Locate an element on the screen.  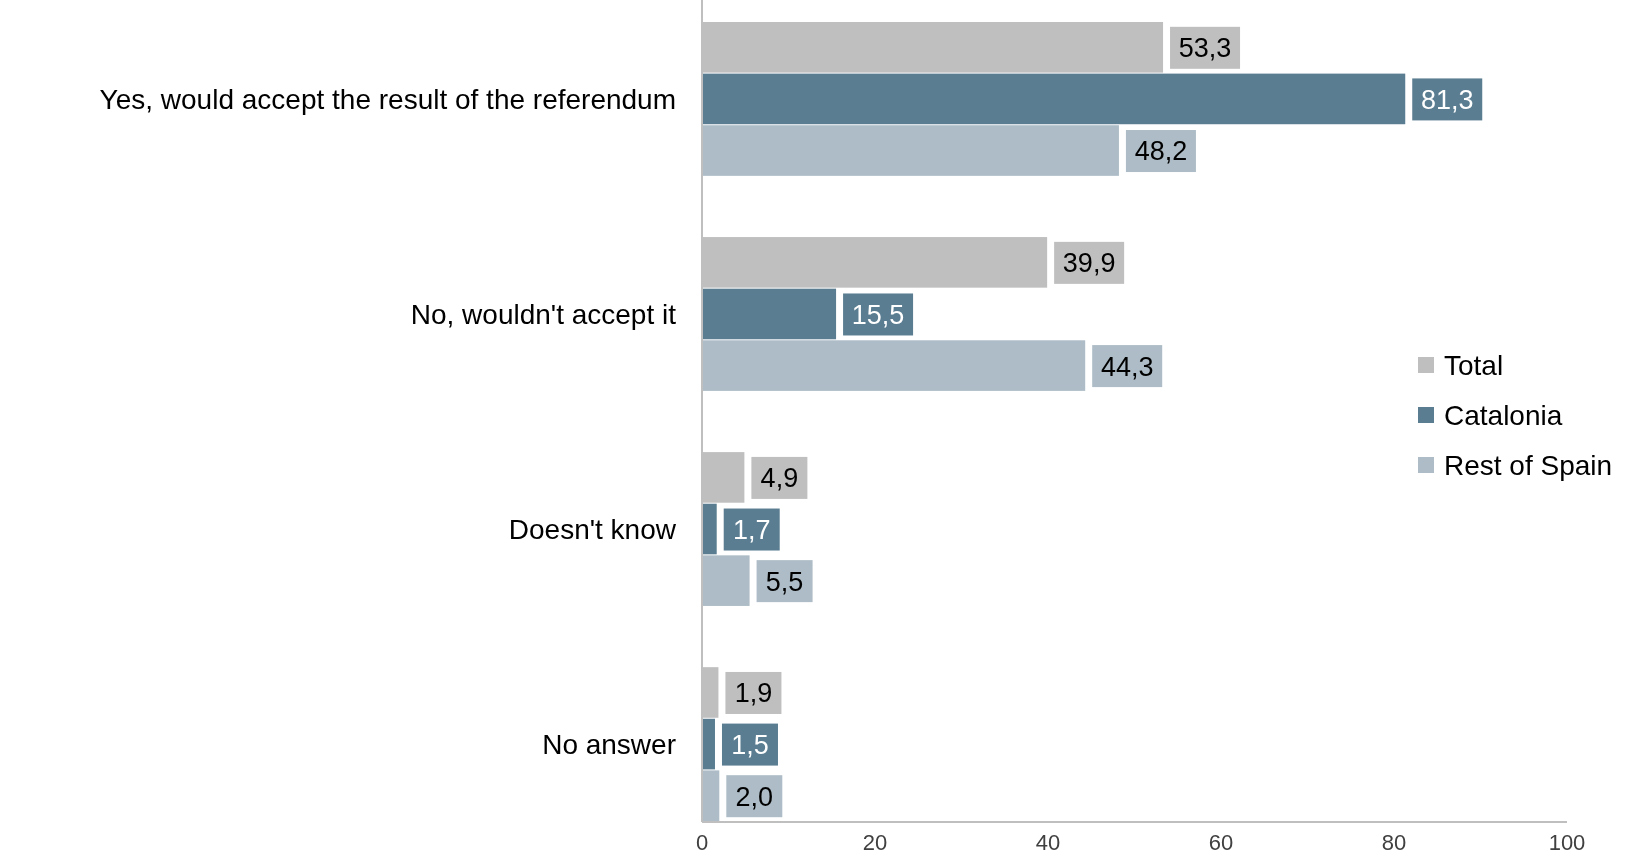
data-label: 81,3 is located at coordinates (1447, 99).